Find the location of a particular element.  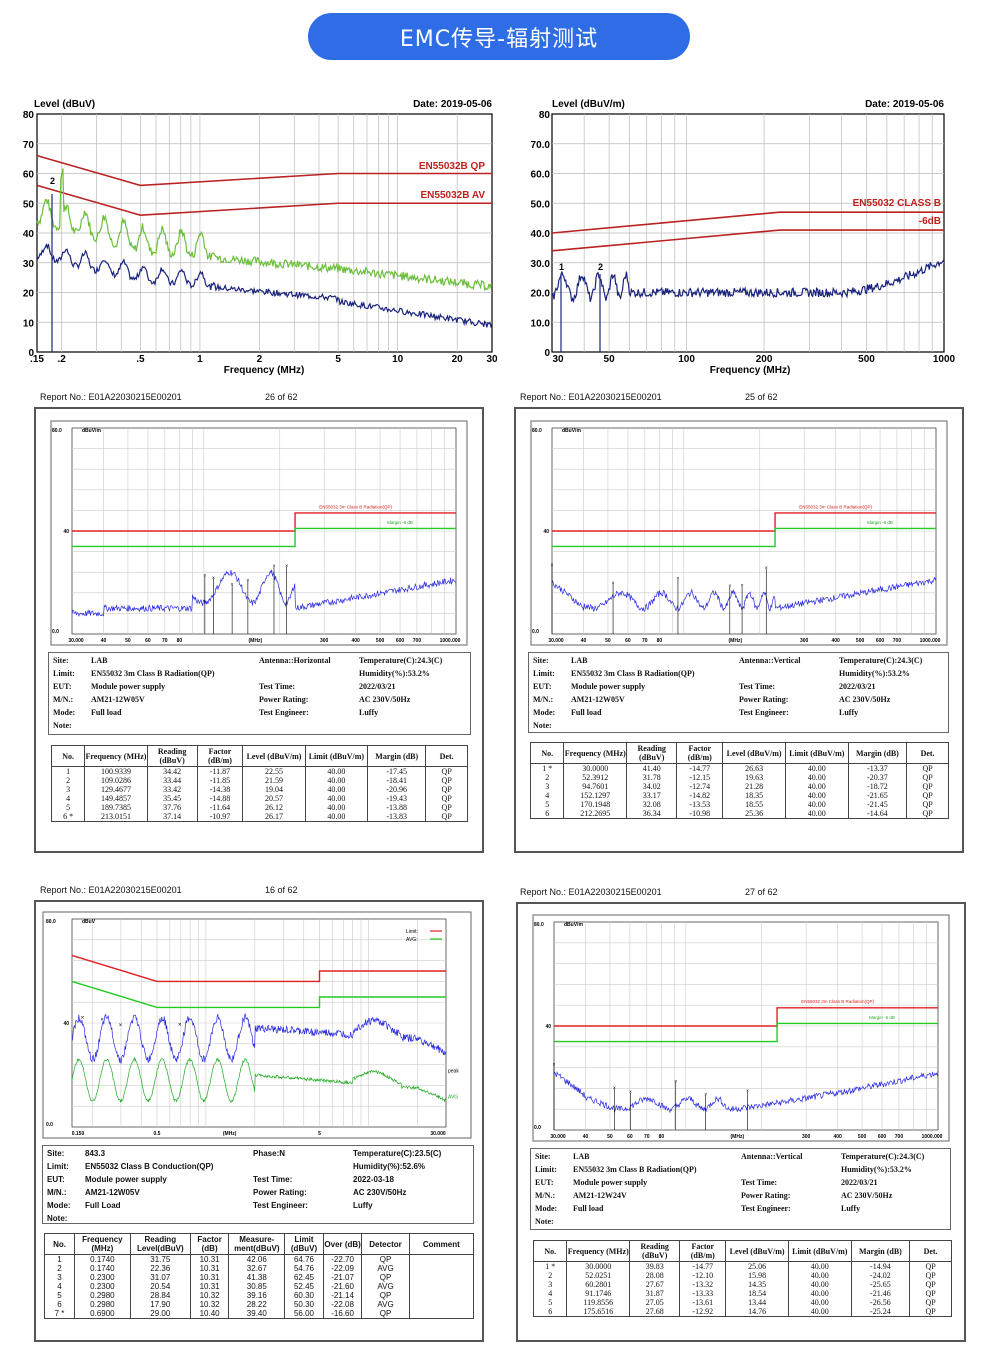

x-tick: 0.5 is located at coordinates (157, 1134).